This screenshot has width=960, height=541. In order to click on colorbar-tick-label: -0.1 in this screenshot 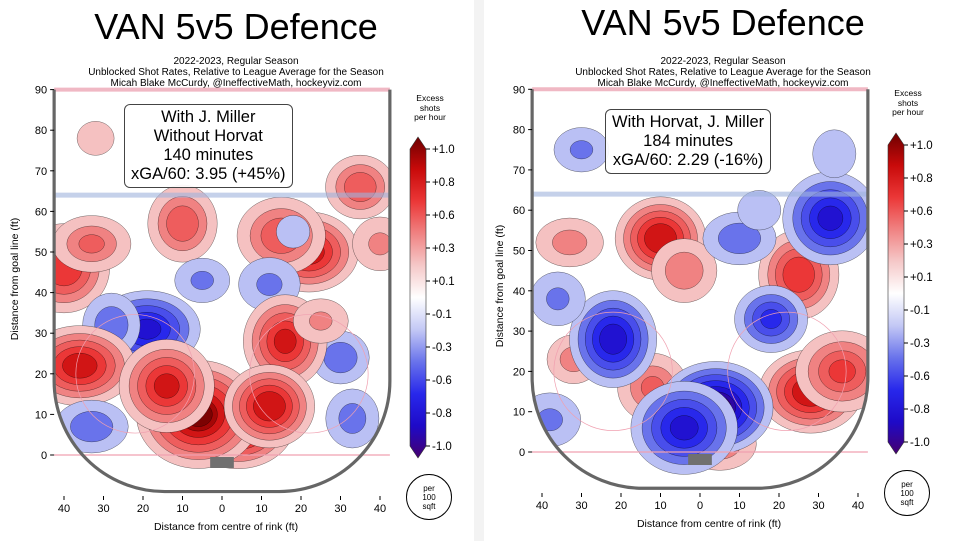, I will do `click(920, 311)`.